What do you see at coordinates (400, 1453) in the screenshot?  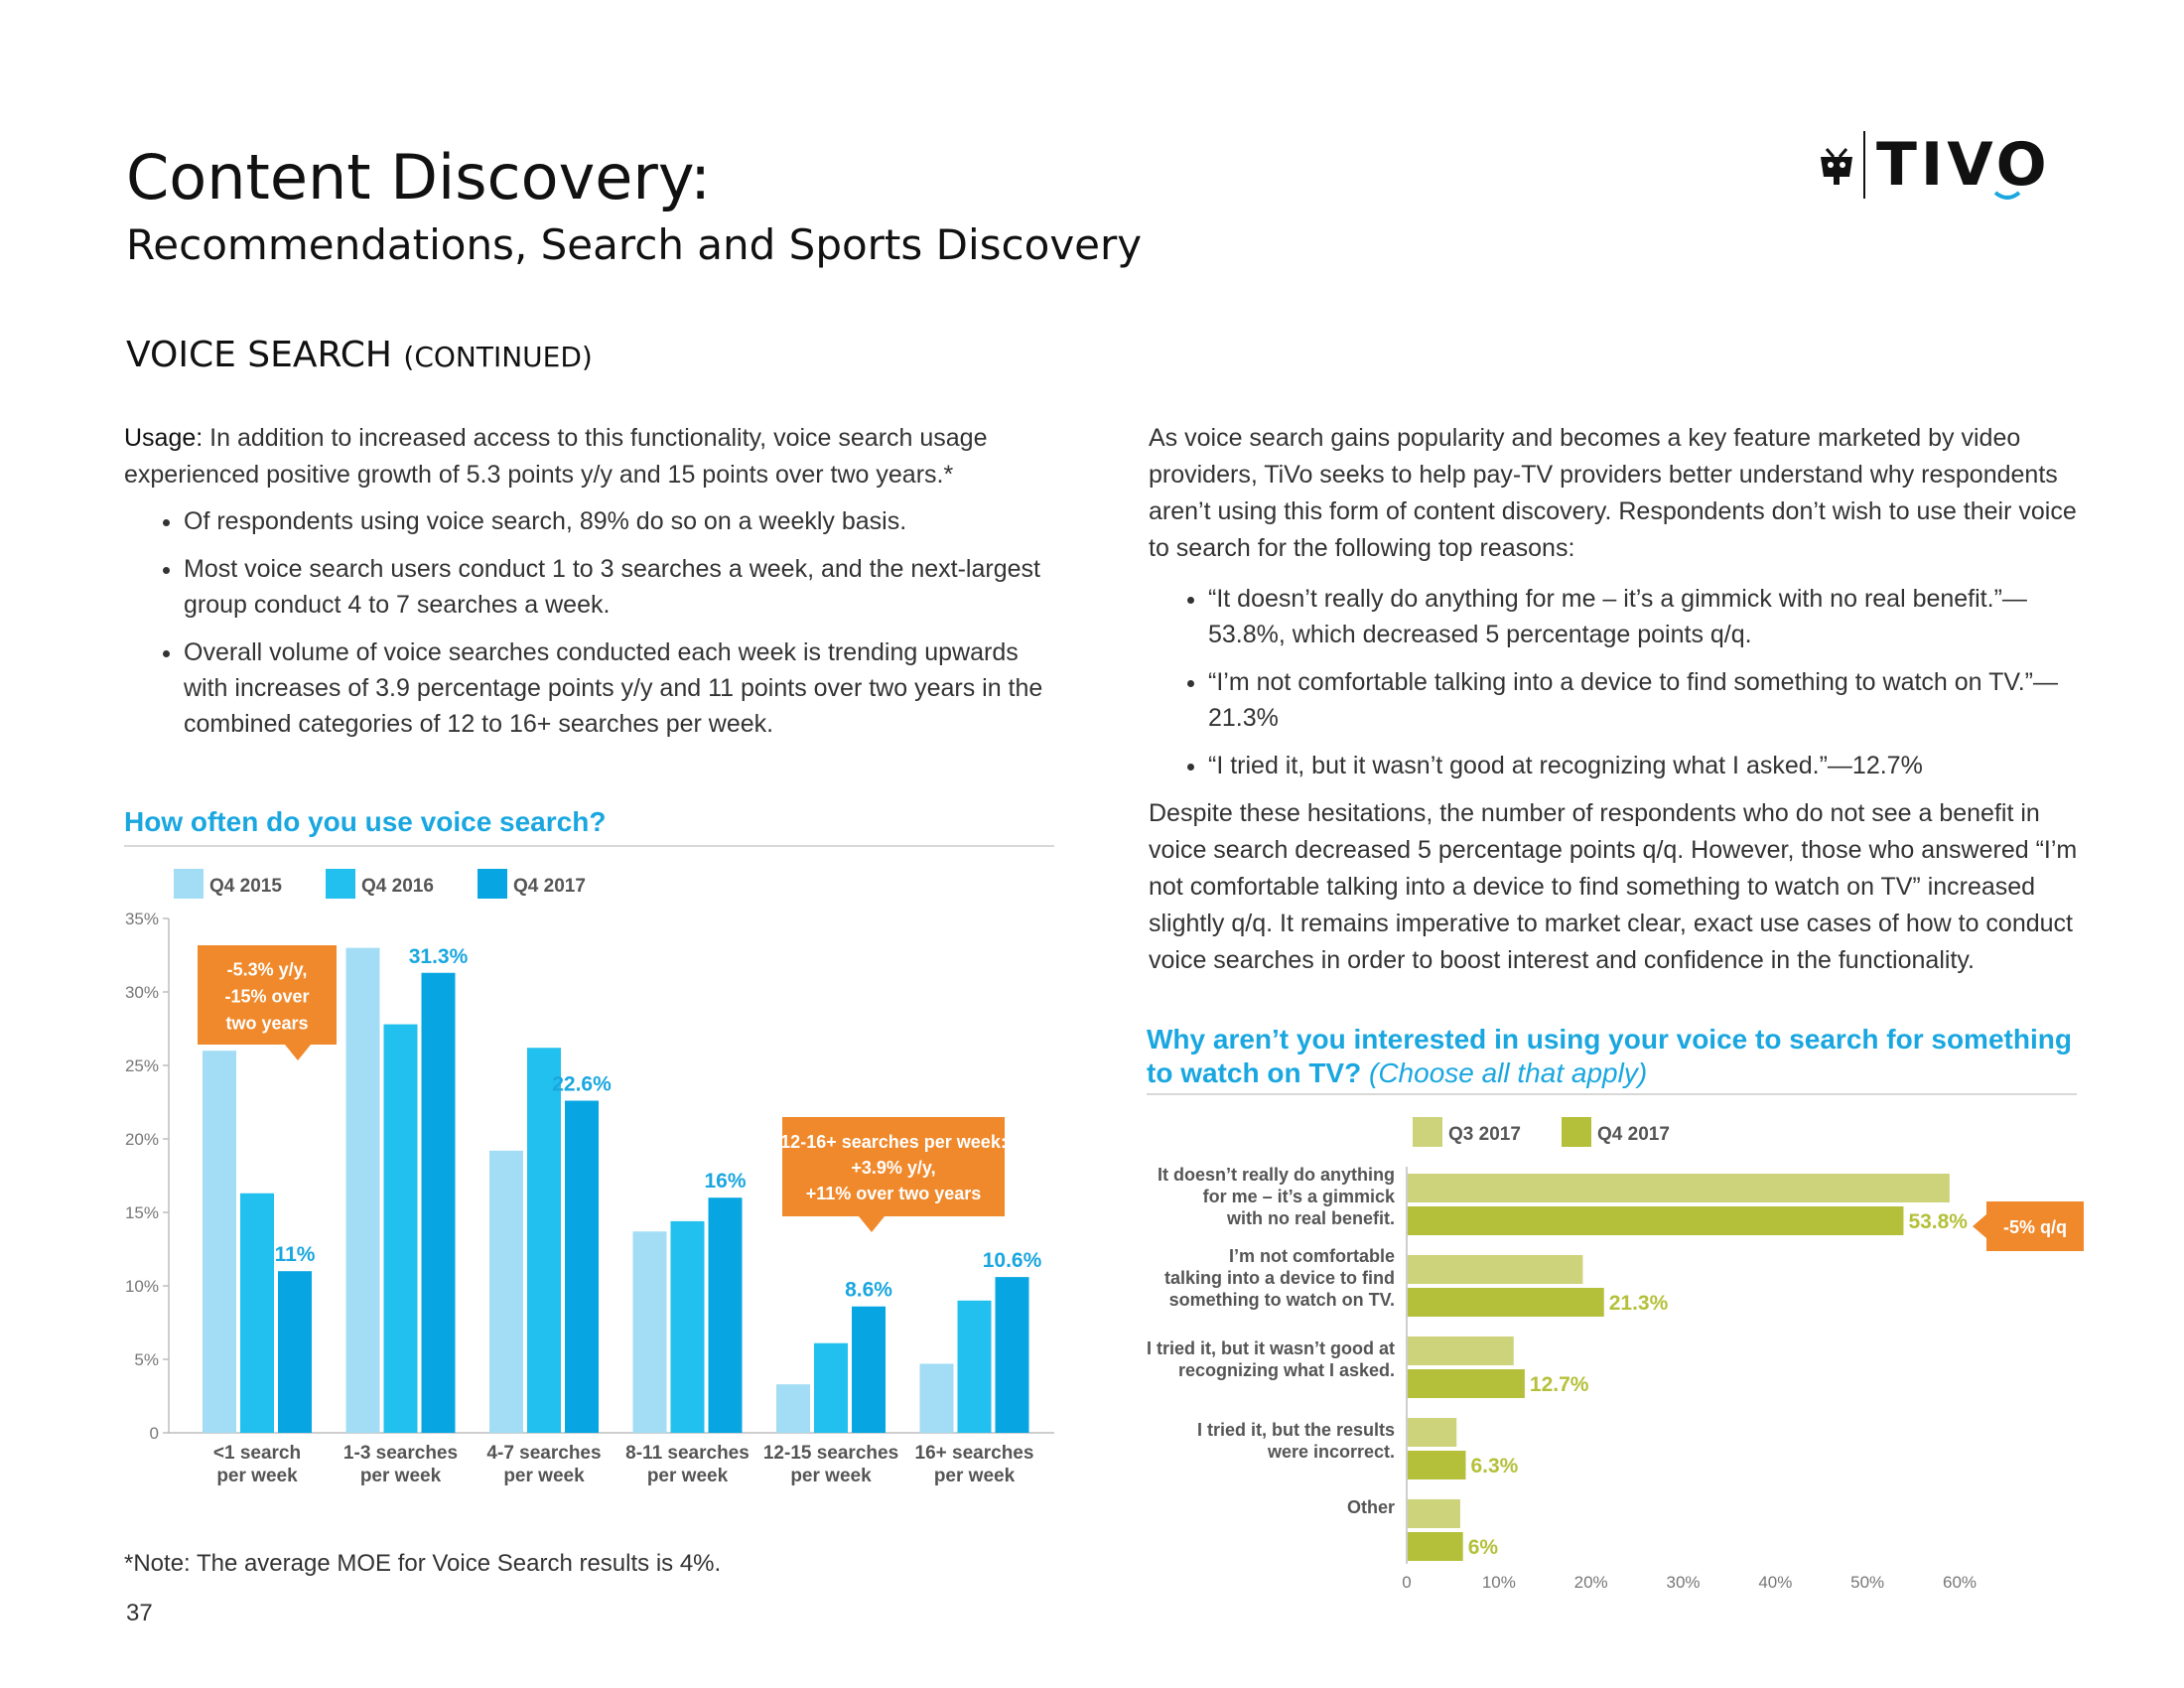 I see `x-tick-label: 1-3 searches` at bounding box center [400, 1453].